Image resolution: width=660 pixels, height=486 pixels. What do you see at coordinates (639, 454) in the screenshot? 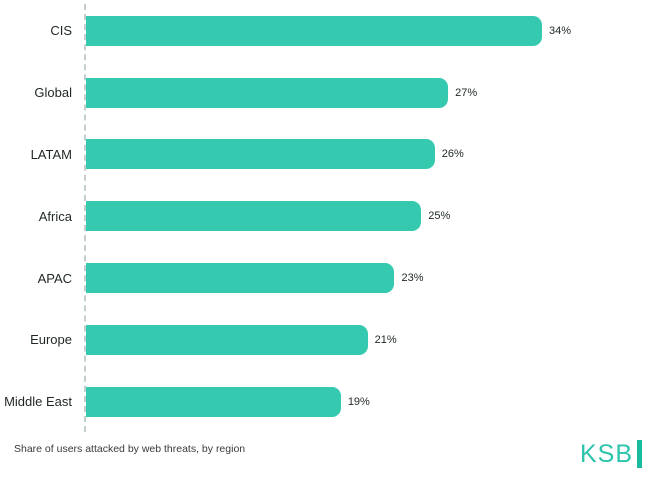
I see `ksb-logo-bar-icon` at bounding box center [639, 454].